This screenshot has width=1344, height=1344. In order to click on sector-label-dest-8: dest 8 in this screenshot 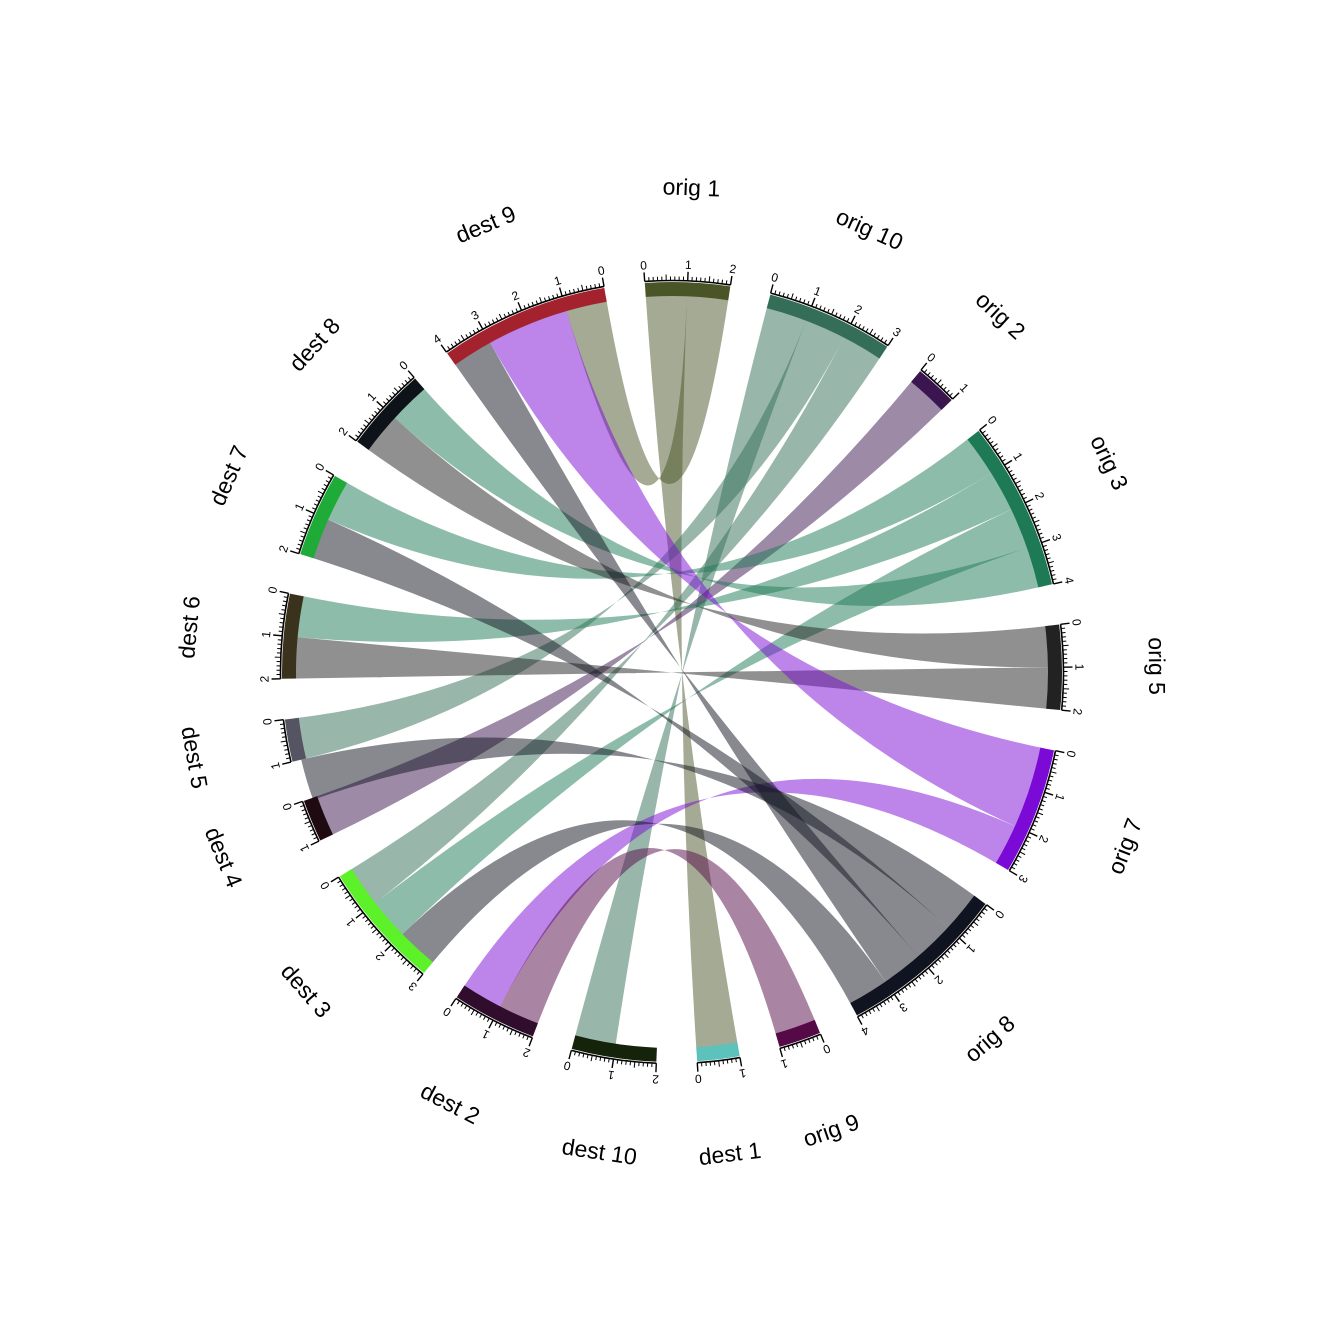, I will do `click(314, 344)`.